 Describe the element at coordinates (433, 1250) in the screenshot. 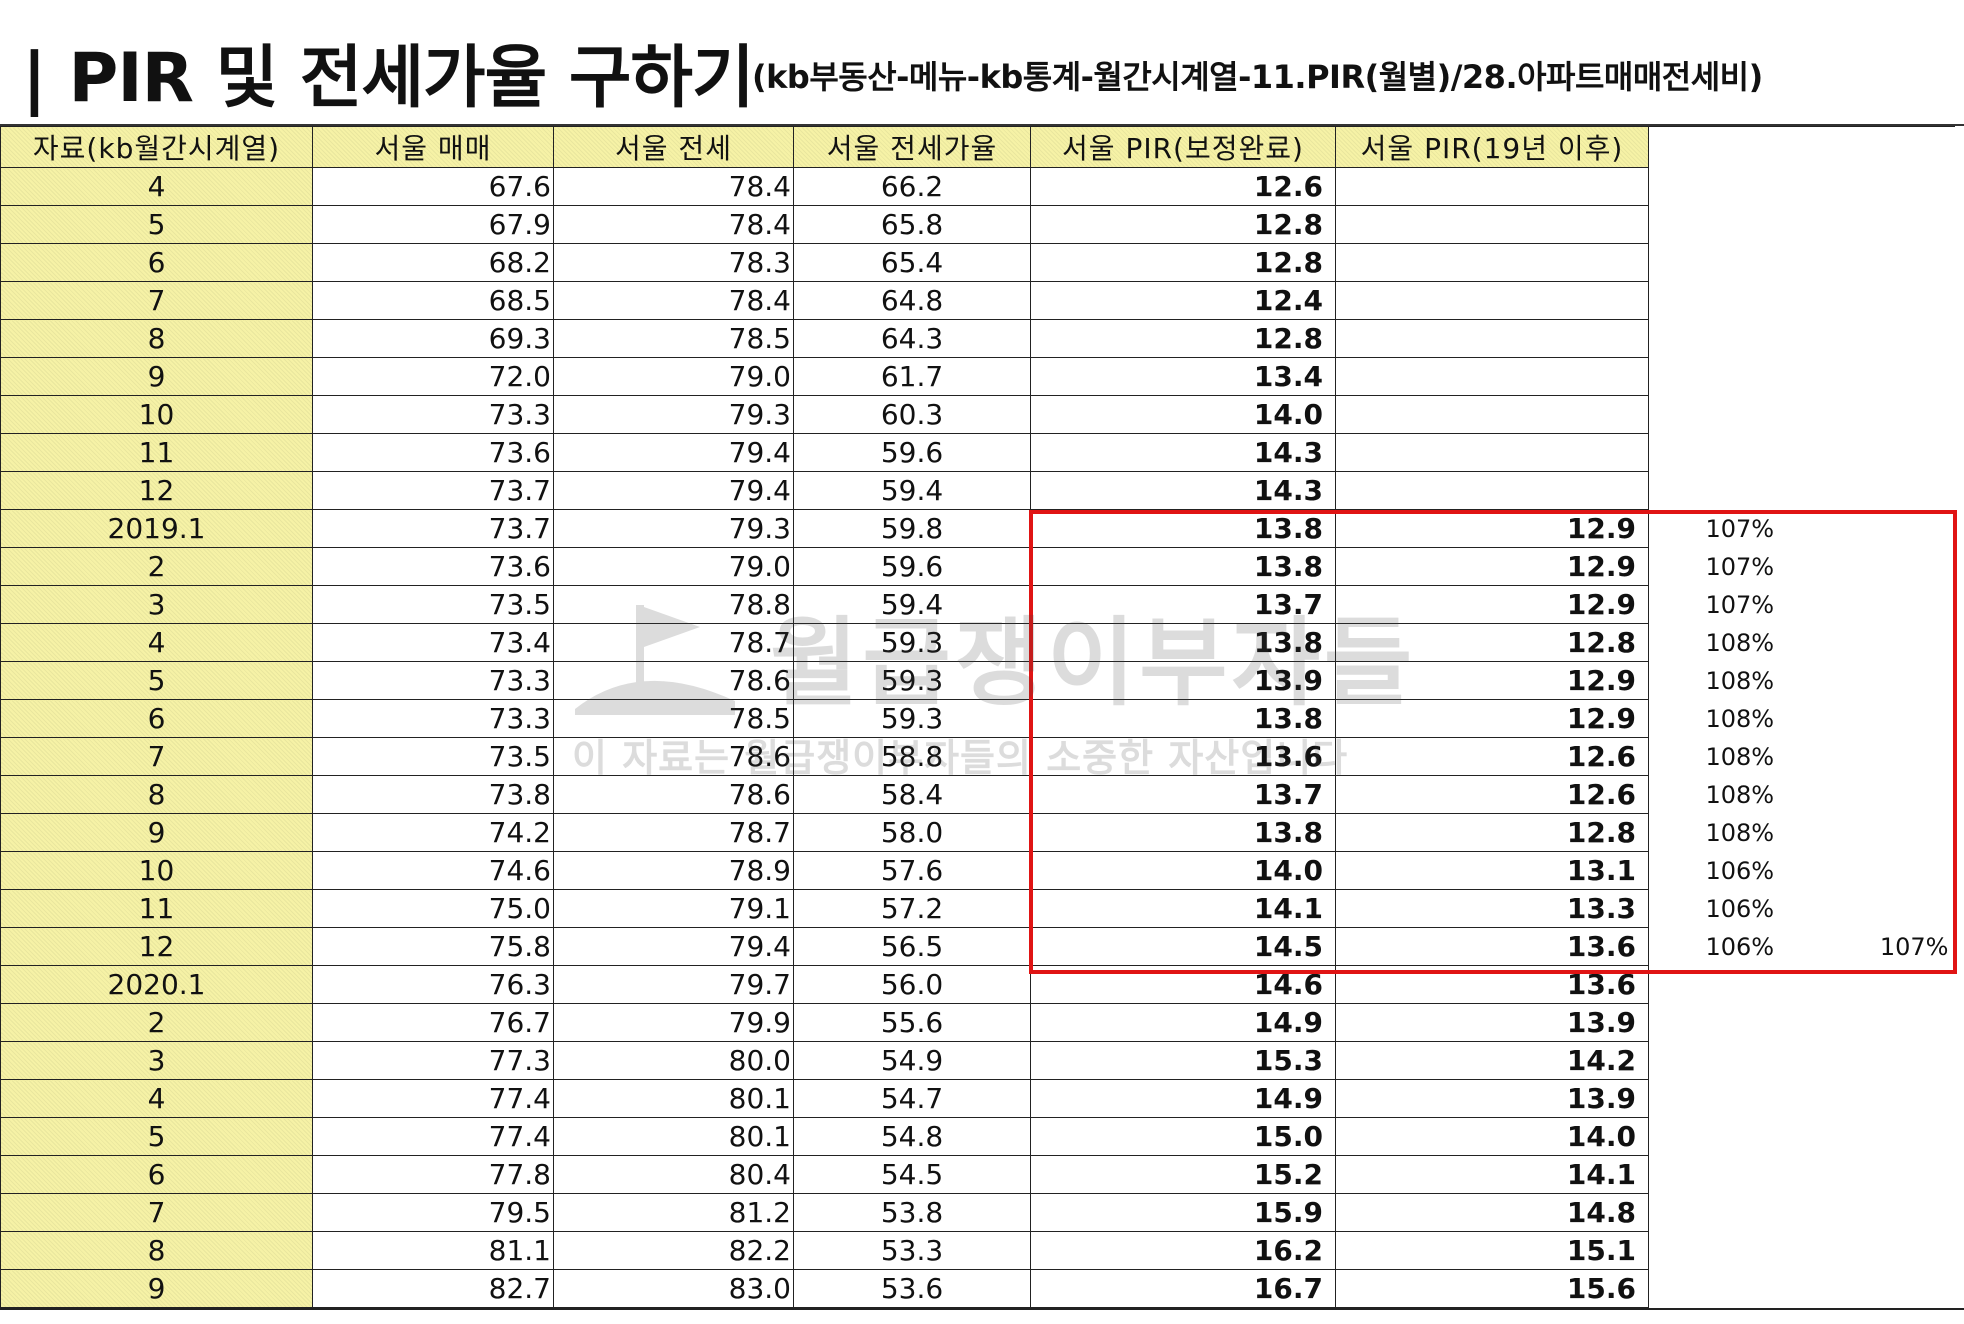

I see `cell-seoul-buy: 81.1` at that location.